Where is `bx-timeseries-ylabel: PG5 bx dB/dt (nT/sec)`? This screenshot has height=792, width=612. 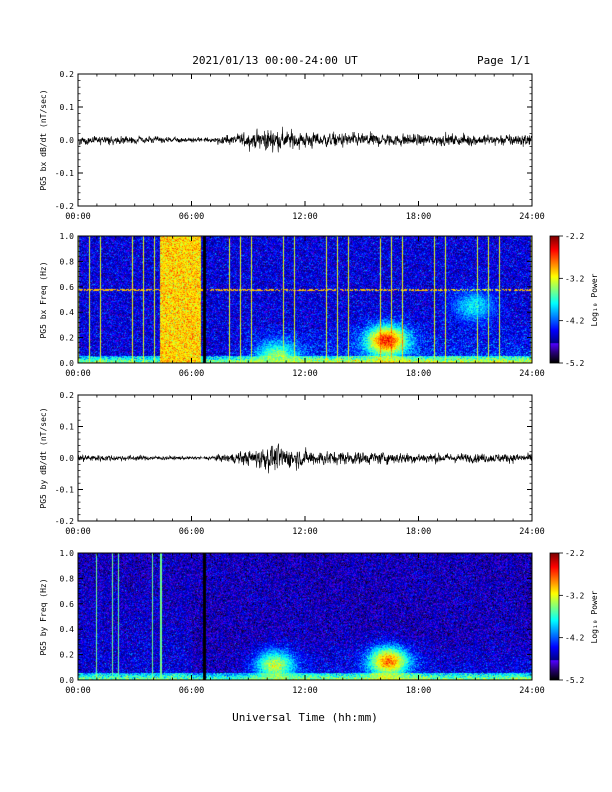
bx-timeseries-ylabel: PG5 bx dB/dt (nT/sec) is located at coordinates (43, 139).